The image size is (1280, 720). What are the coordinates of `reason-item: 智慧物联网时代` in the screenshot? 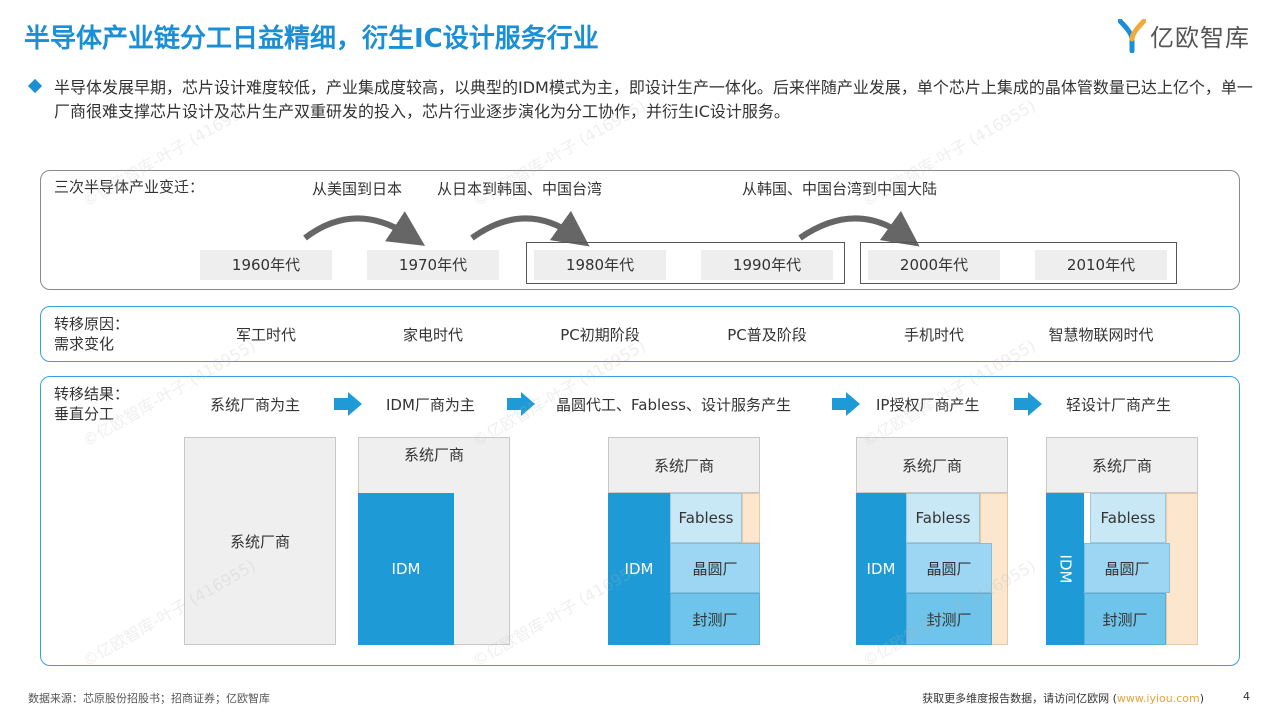 It's located at (1101, 335).